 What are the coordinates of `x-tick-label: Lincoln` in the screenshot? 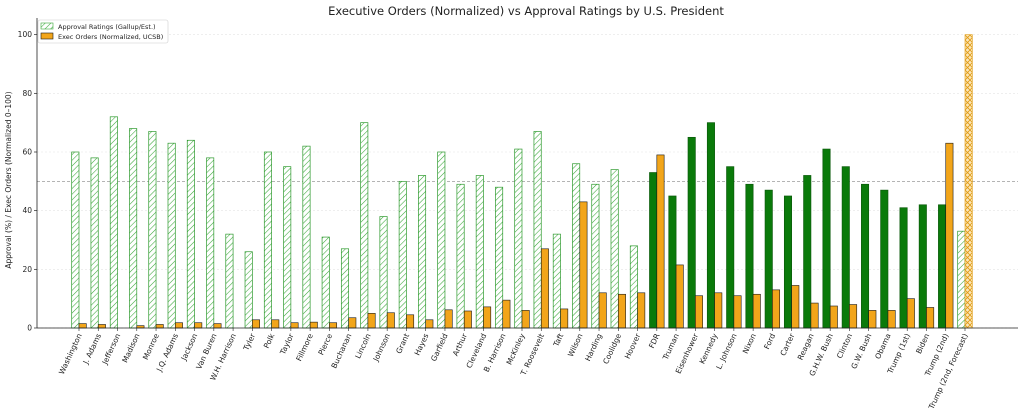 It's located at (362, 346).